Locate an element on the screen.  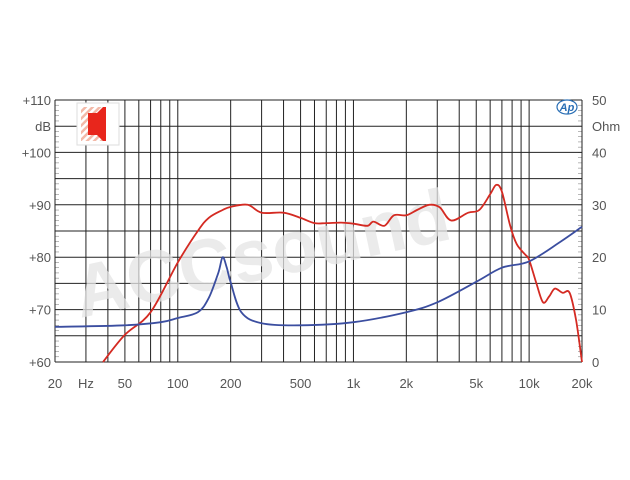
y-right-tick-label: 50 is located at coordinates (599, 100).